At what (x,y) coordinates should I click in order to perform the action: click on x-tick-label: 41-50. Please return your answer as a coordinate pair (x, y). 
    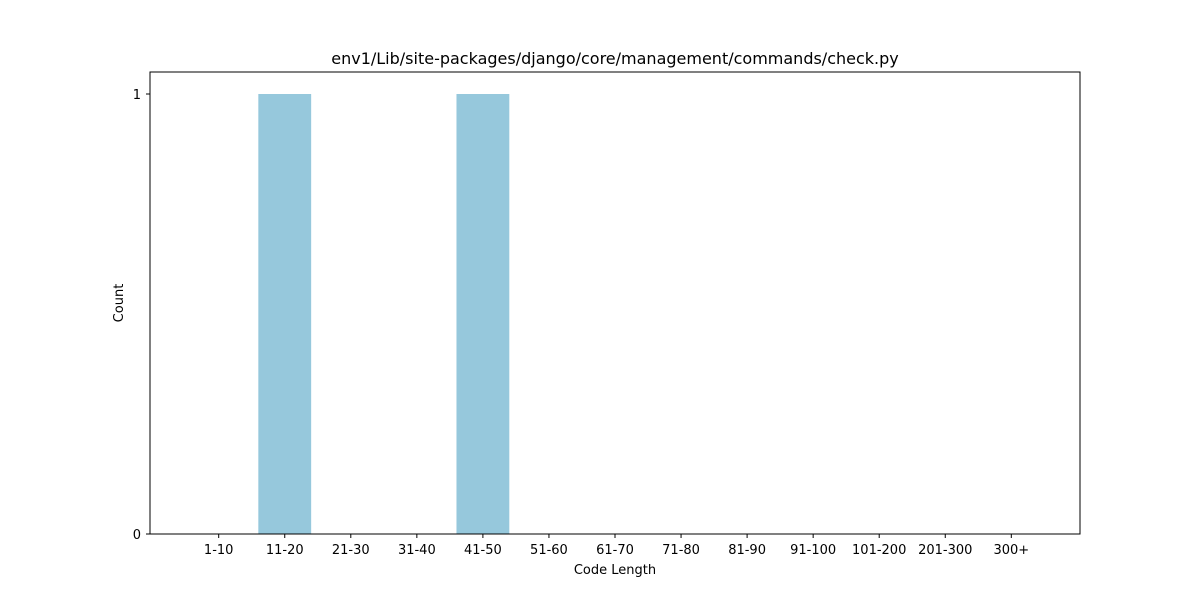
    Looking at the image, I should click on (483, 550).